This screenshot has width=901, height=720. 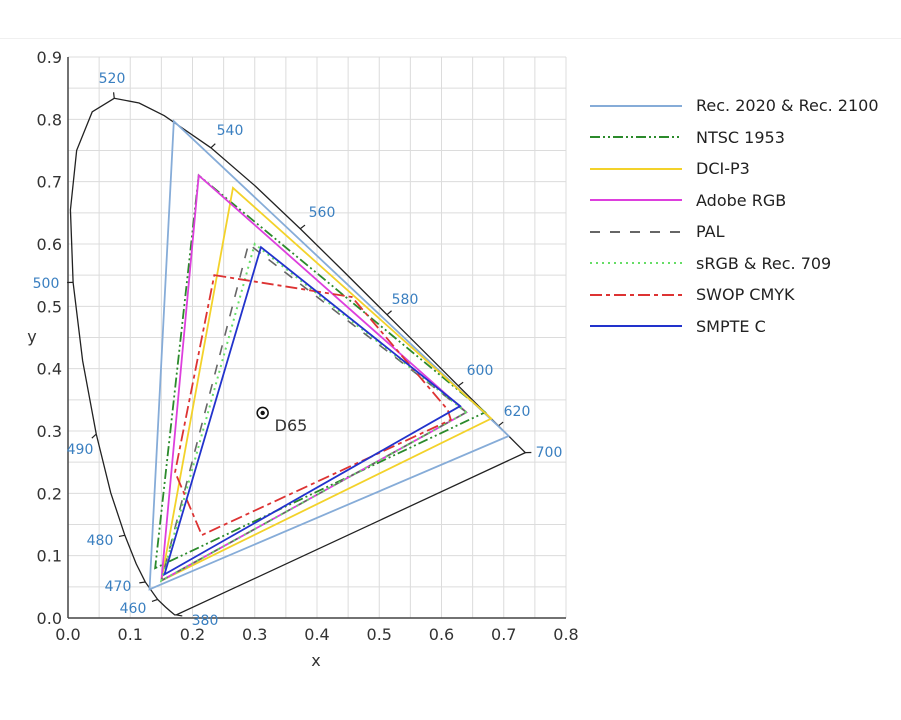 I want to click on x-tick-label: 0.4, so click(x=316, y=634).